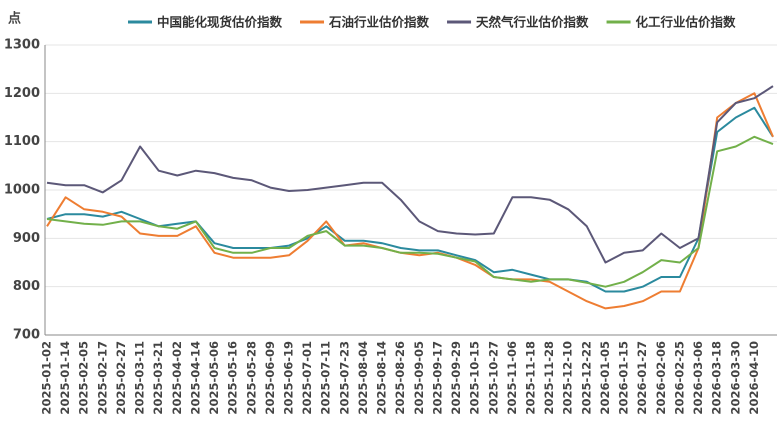 The width and height of the screenshot is (777, 445). I want to click on x-tick-label: 2026-03-18, so click(717, 378).